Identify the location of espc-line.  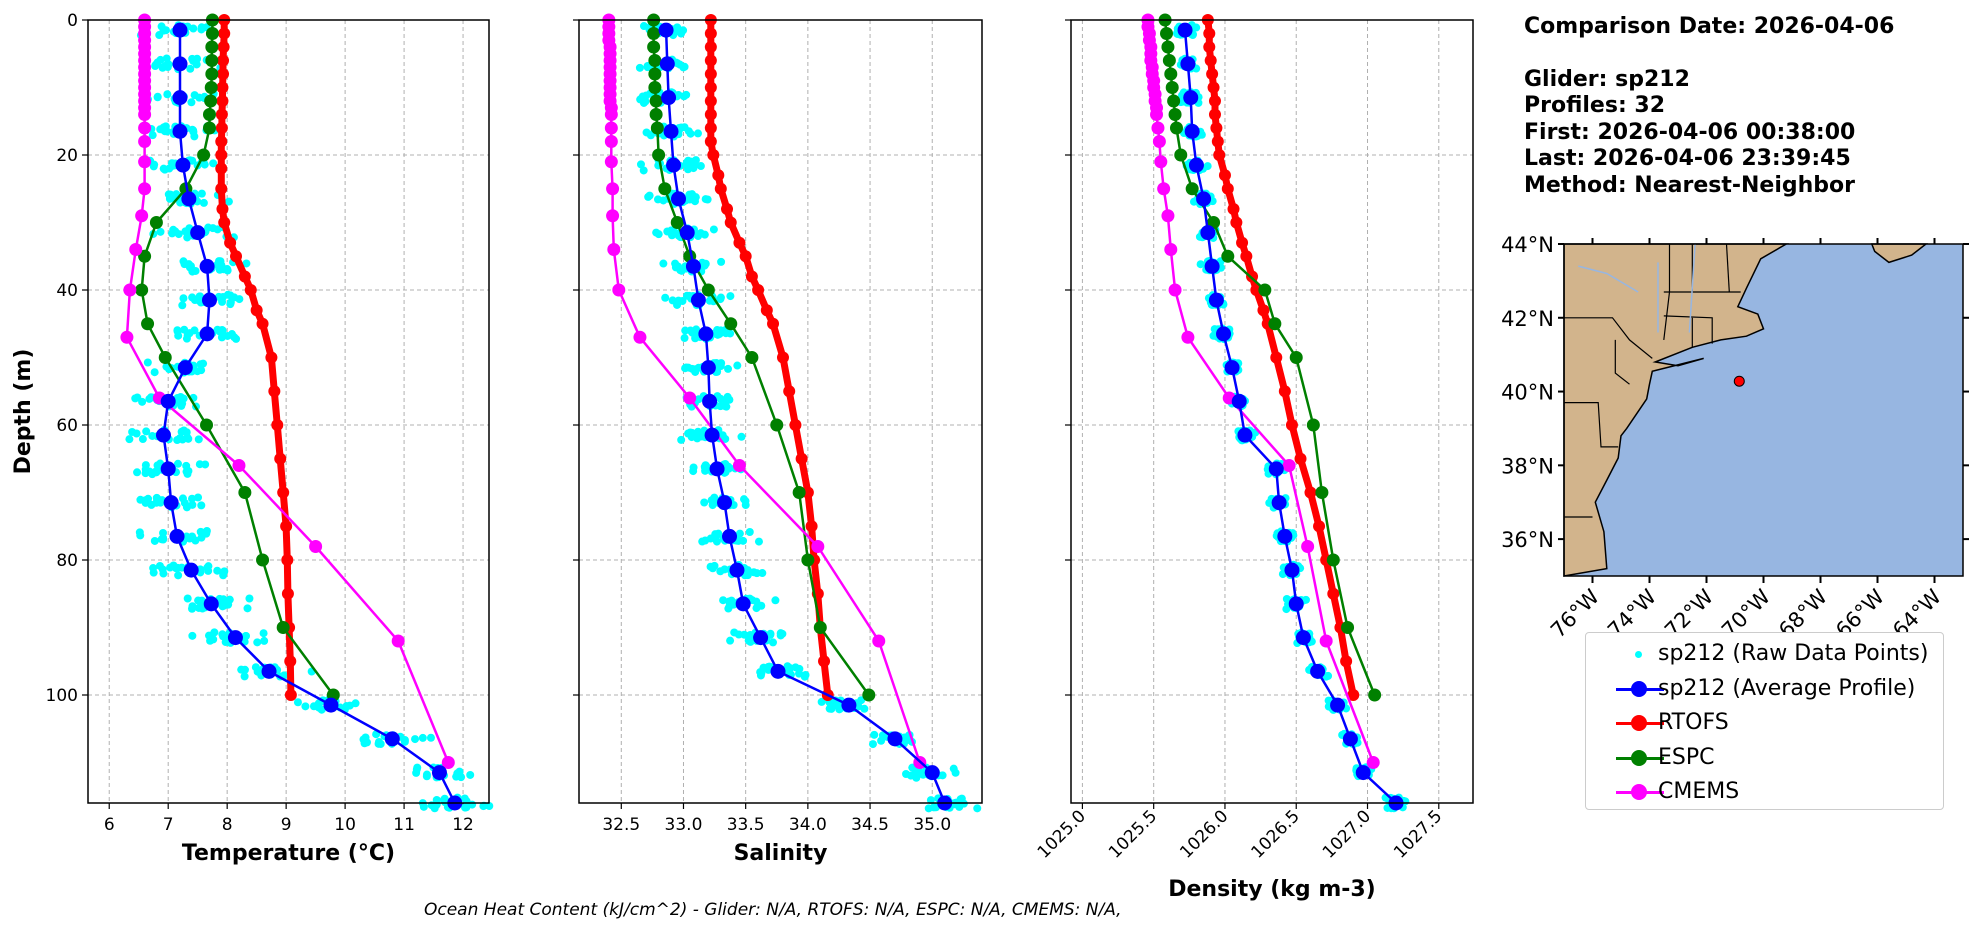
(761, 358).